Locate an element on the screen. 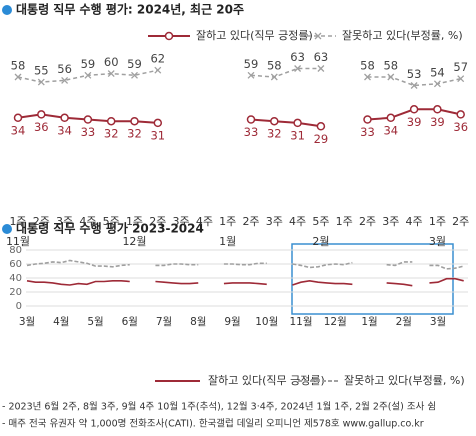 Image resolution: width=476 pixels, height=436 pixels. x-tick-label: 4월 is located at coordinates (61, 322).